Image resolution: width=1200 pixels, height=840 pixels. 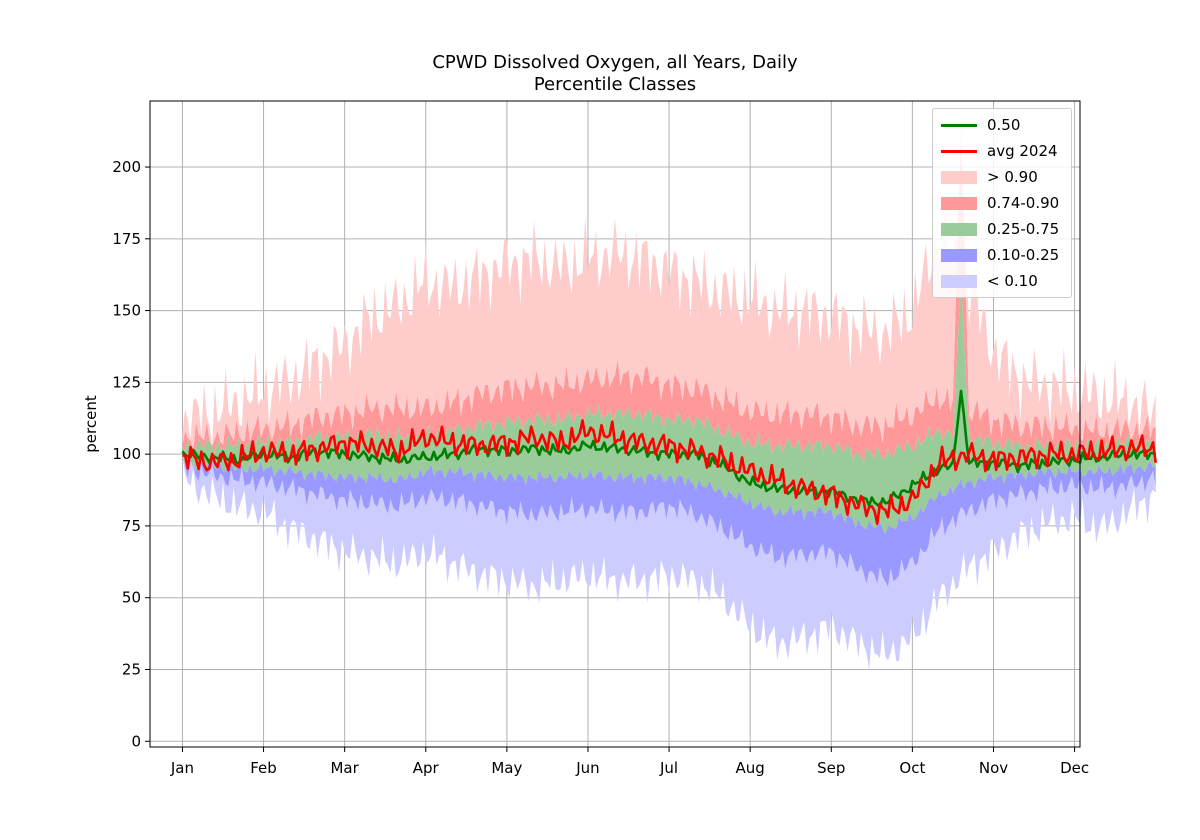 What do you see at coordinates (1023, 229) in the screenshot?
I see `legend-label: 0.25-0.75` at bounding box center [1023, 229].